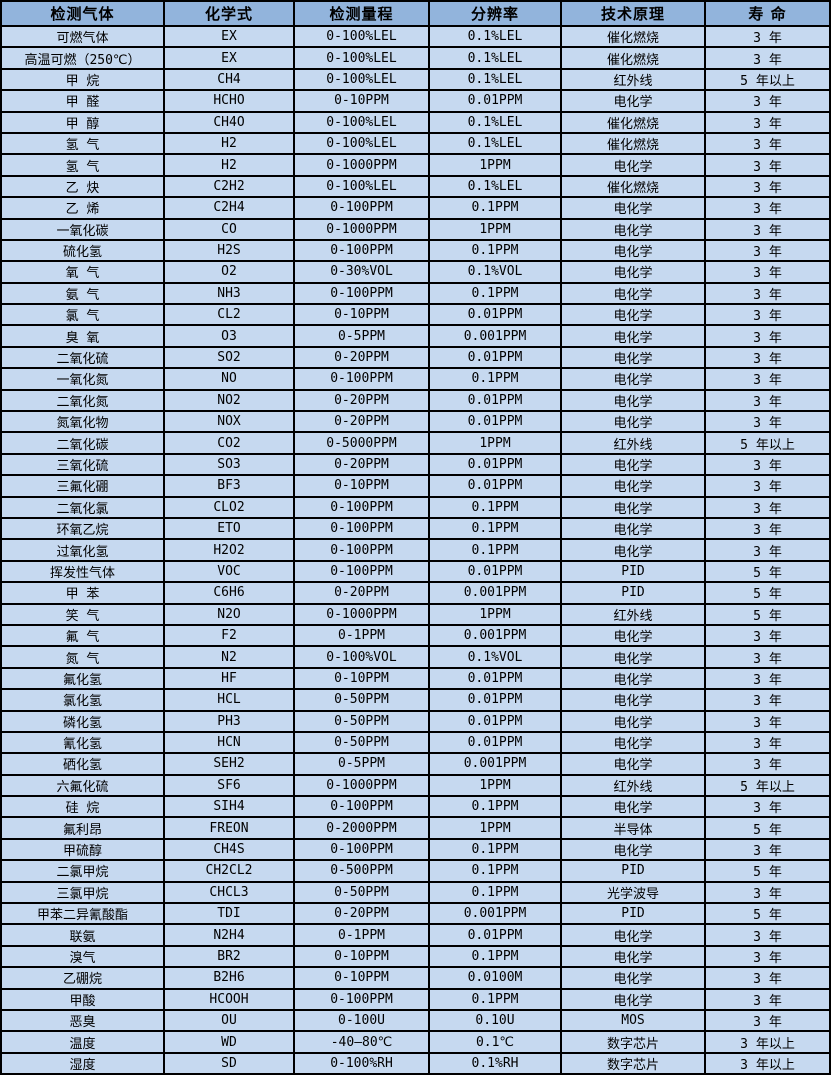 This screenshot has width=831, height=1075. I want to click on cell-principle: 催化燃烧, so click(633, 36).